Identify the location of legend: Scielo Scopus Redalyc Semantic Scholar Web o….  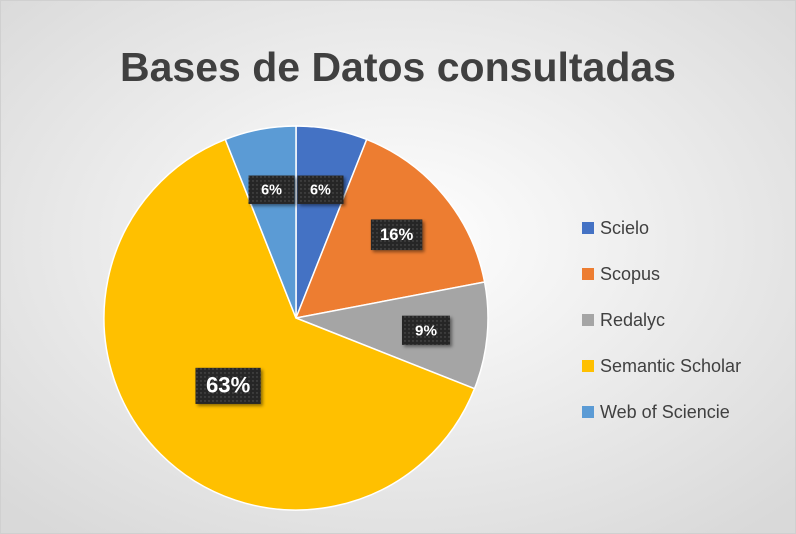
(661, 320).